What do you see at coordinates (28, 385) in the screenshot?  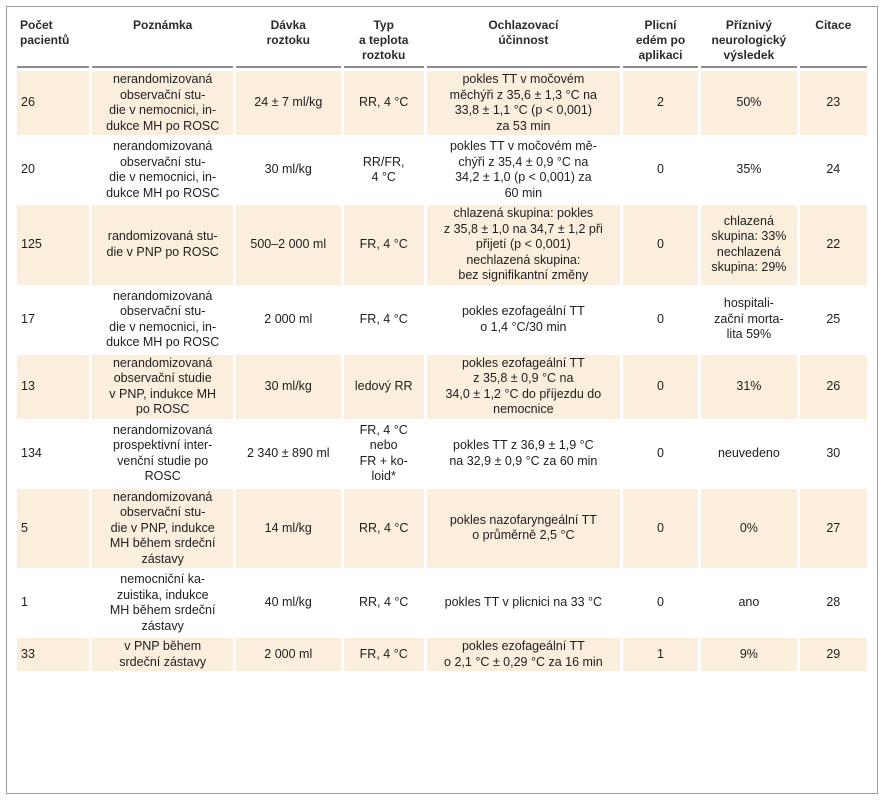 I see `cell-line: 13` at bounding box center [28, 385].